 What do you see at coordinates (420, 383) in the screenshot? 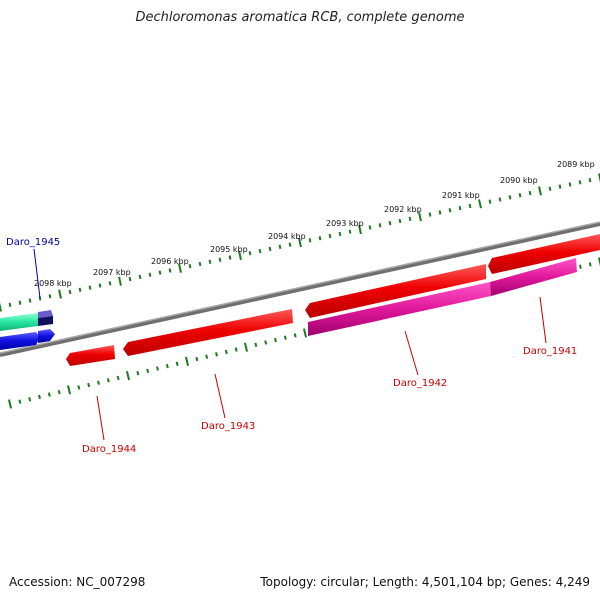
I see `gene-label-Daro_1942: Daro_1942` at bounding box center [420, 383].